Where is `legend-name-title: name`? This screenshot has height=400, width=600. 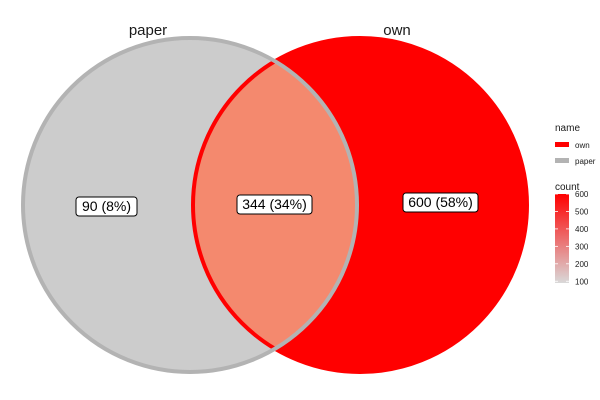 legend-name-title: name is located at coordinates (567, 128).